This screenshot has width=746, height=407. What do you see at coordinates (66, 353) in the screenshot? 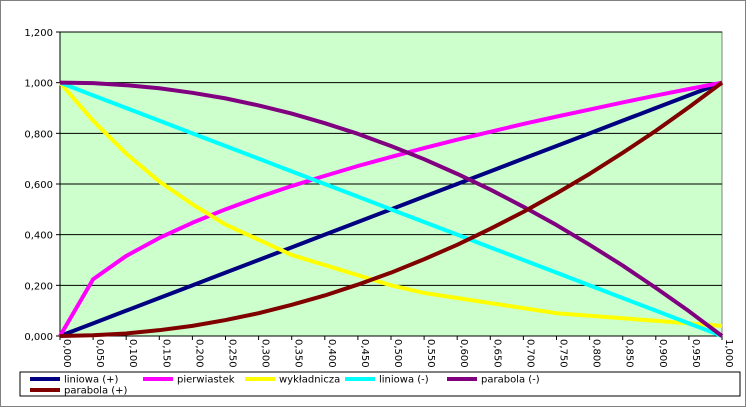
I see `x-tick-label: 0,000` at bounding box center [66, 353].